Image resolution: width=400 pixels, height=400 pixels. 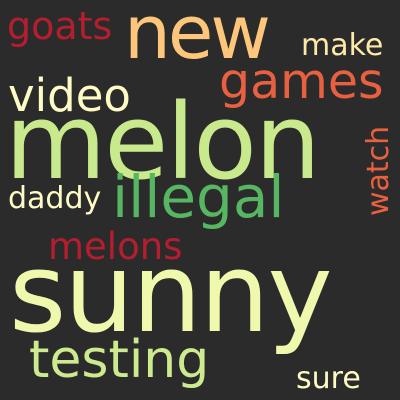 What do you see at coordinates (328, 378) in the screenshot?
I see `word-sure: sure` at bounding box center [328, 378].